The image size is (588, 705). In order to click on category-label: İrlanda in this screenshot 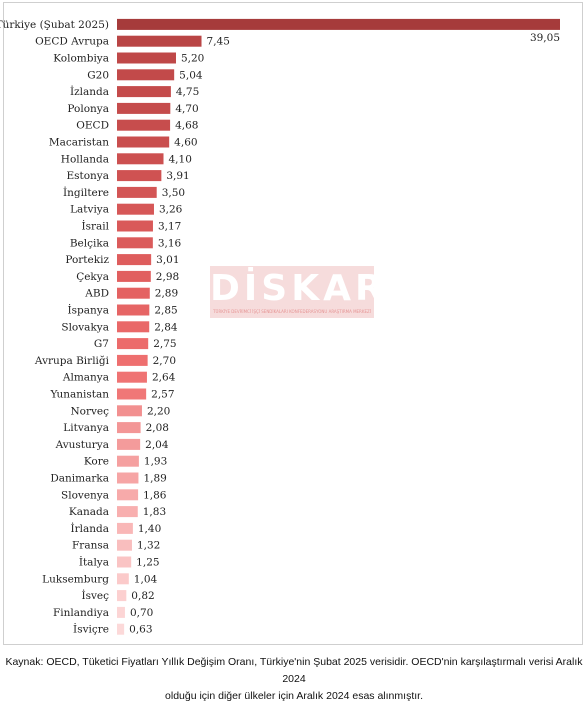, I will do `click(89, 528)`.